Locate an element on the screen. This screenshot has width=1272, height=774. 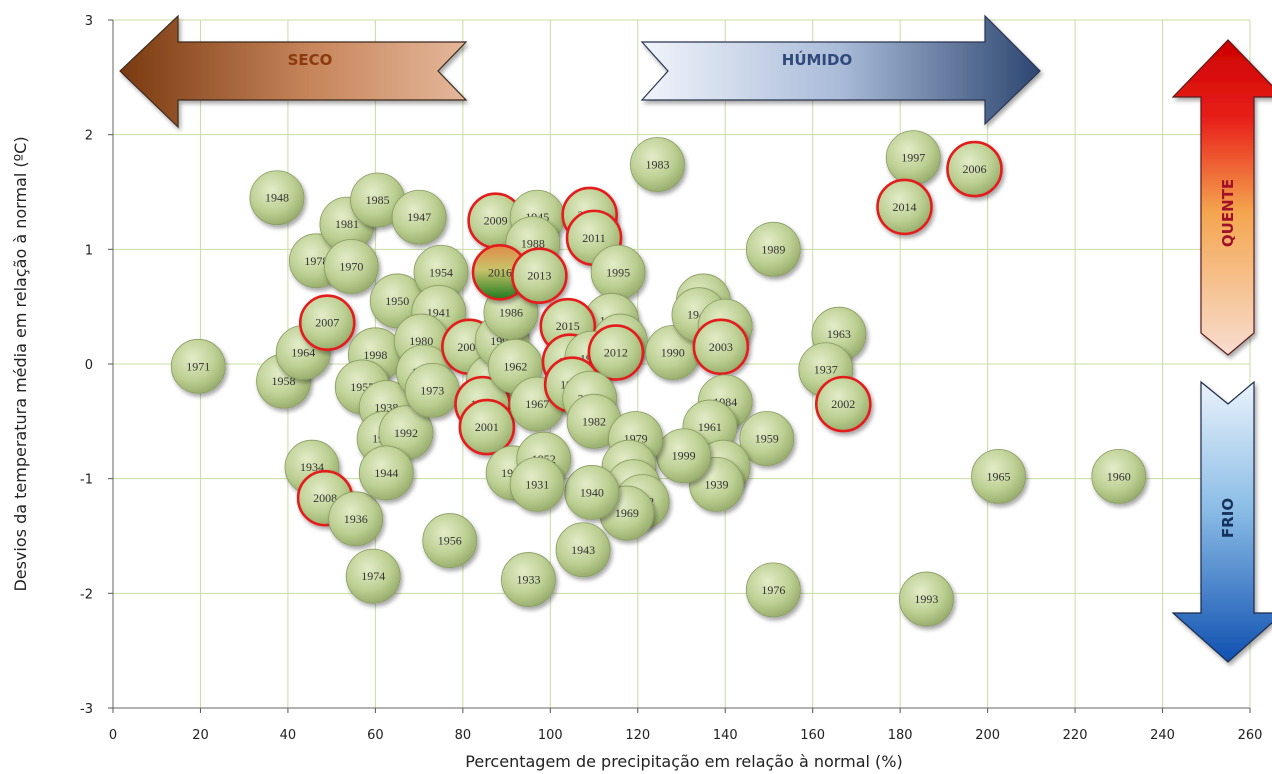
point-label: 1965 is located at coordinates (999, 476).